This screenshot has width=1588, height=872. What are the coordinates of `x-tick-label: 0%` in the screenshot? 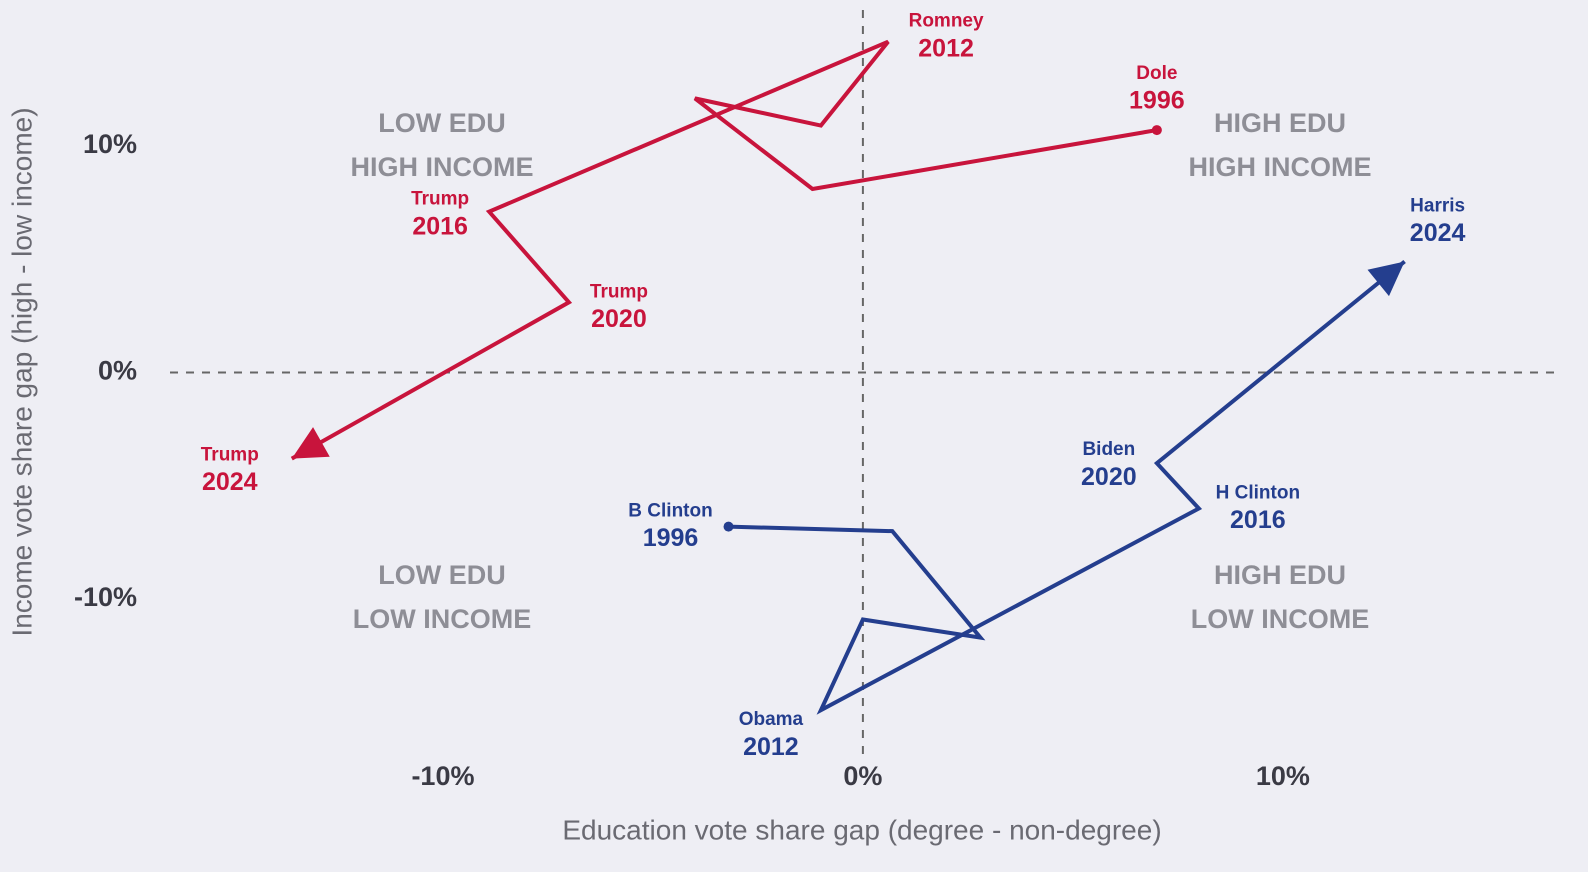 It's located at (862, 776).